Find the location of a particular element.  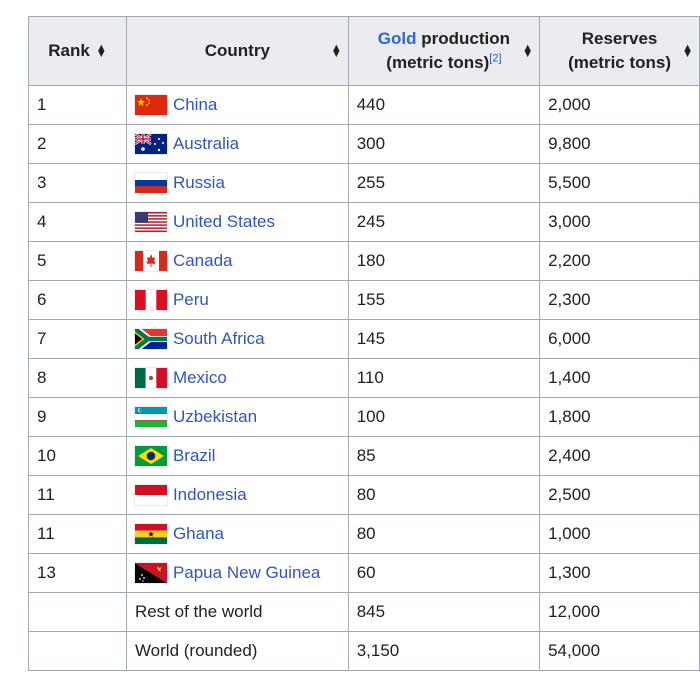

table-row: 1 China 440 2,000 is located at coordinates (364, 105).